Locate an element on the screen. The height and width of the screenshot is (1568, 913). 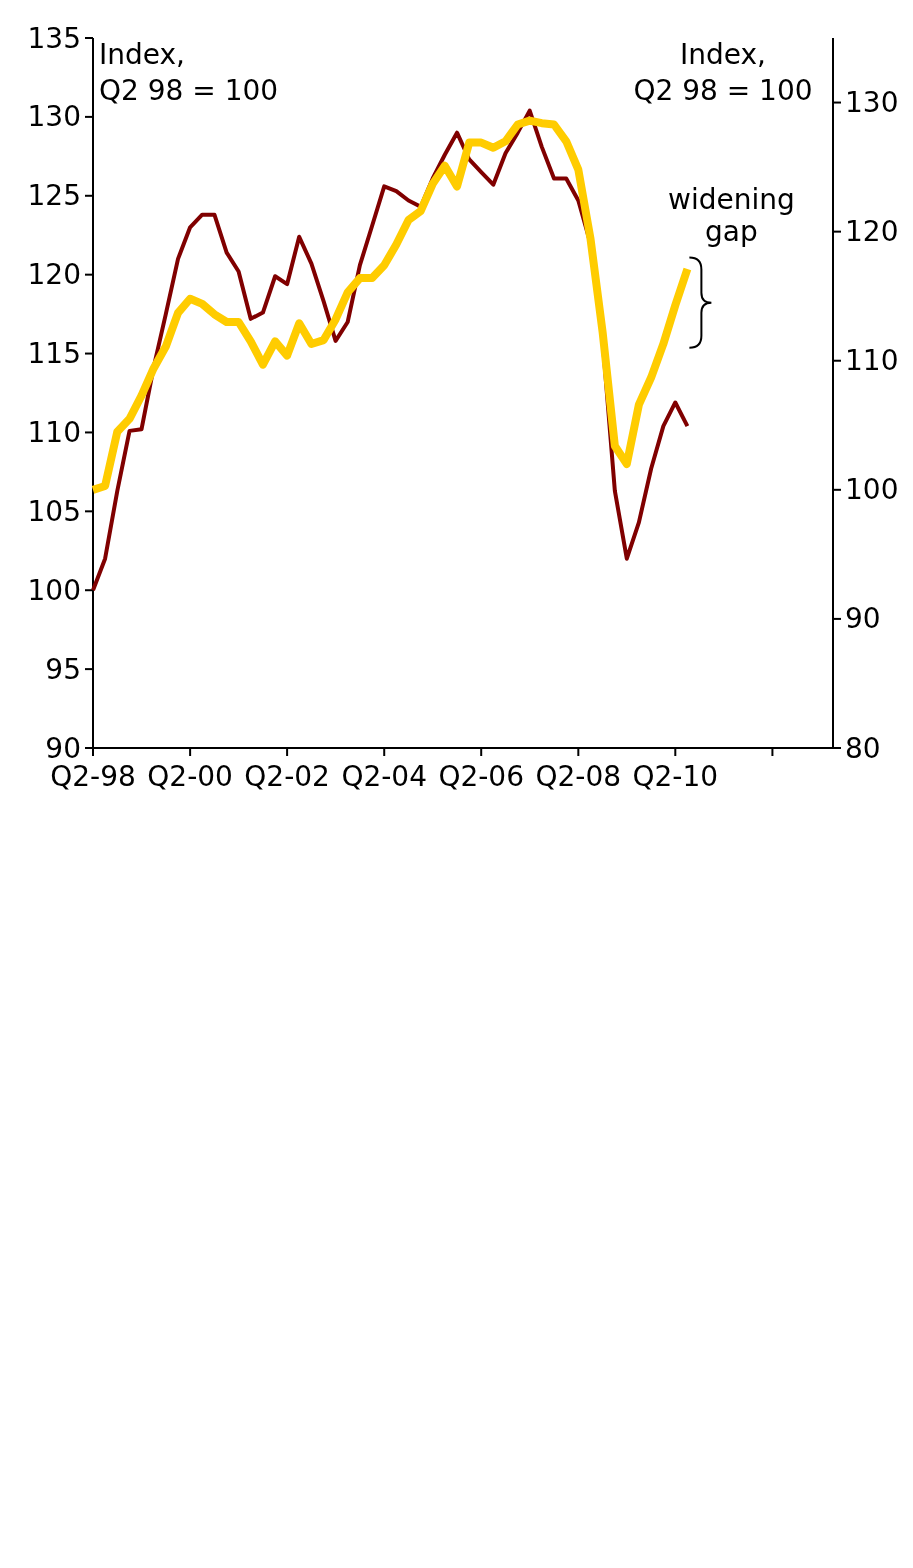
y2-tick-label: 100 is located at coordinates (872, 490).